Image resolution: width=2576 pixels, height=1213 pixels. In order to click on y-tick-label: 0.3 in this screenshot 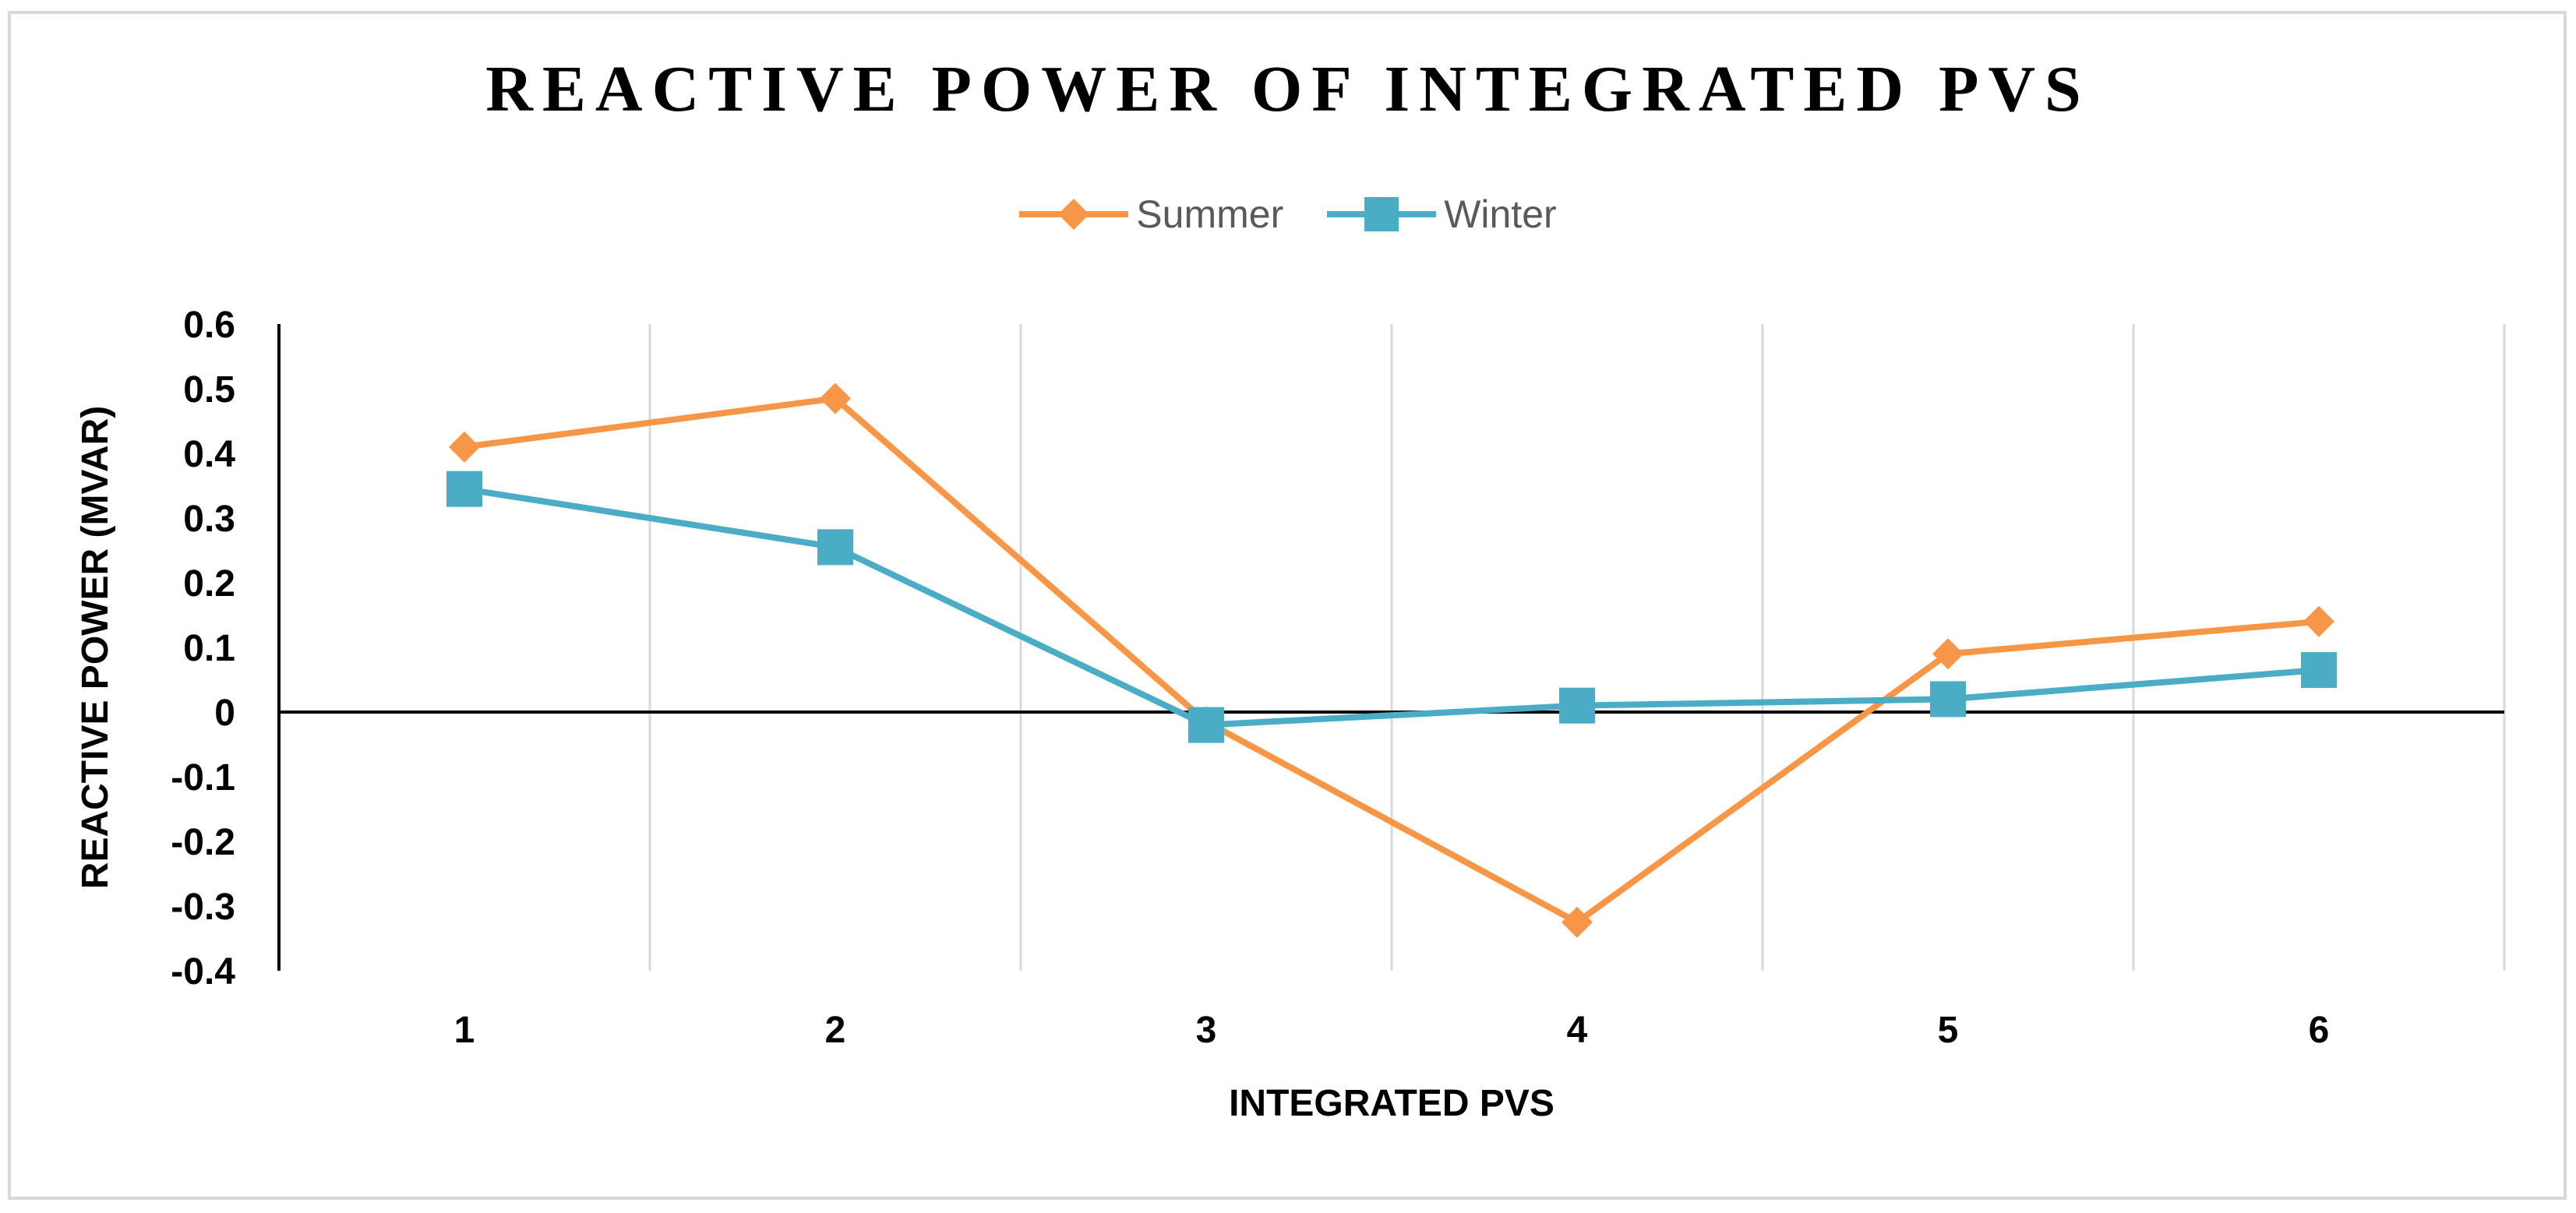, I will do `click(209, 519)`.